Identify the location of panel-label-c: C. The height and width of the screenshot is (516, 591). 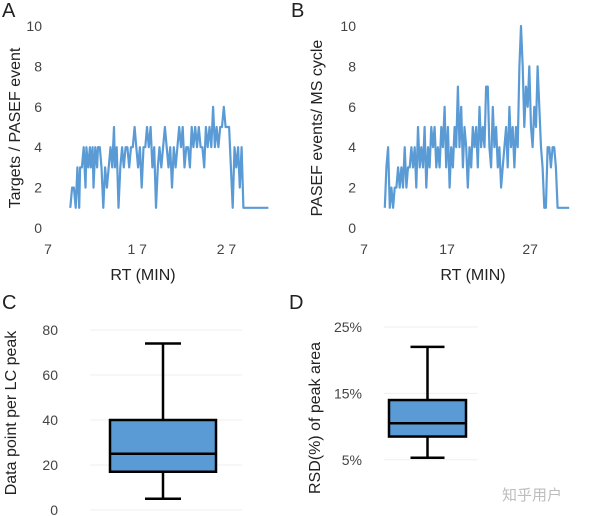
(9, 303).